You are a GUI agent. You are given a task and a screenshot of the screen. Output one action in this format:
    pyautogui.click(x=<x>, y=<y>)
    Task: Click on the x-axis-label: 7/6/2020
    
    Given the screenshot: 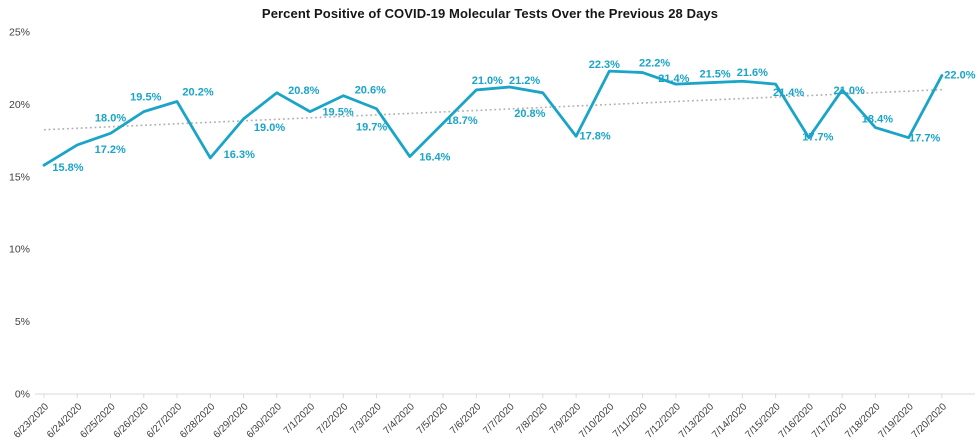 What is the action you would take?
    pyautogui.click(x=466, y=419)
    